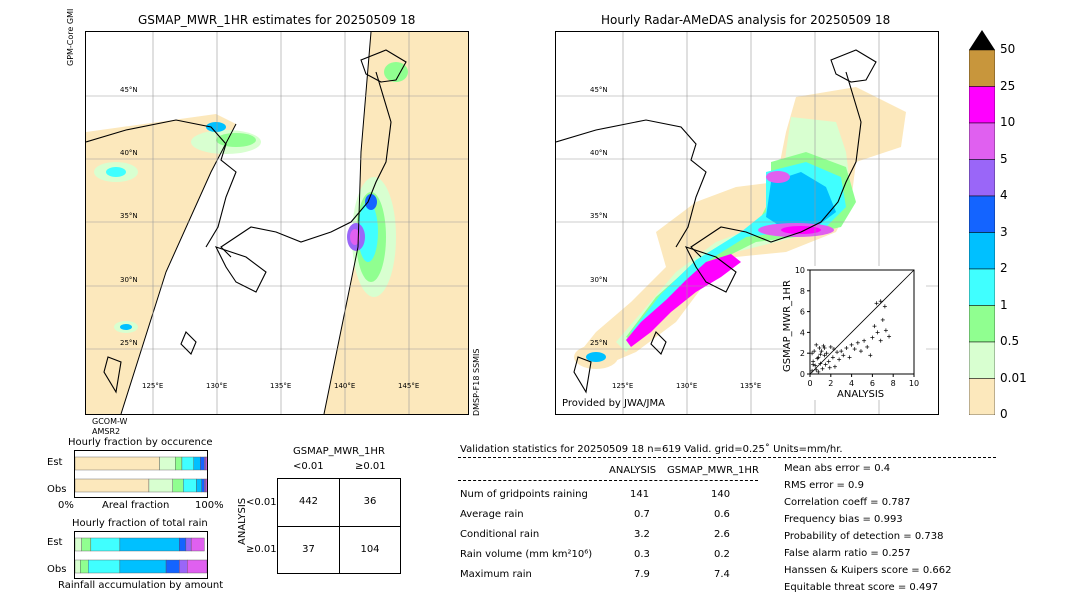  I want to click on cell-hits-neg: 442, so click(308, 501).